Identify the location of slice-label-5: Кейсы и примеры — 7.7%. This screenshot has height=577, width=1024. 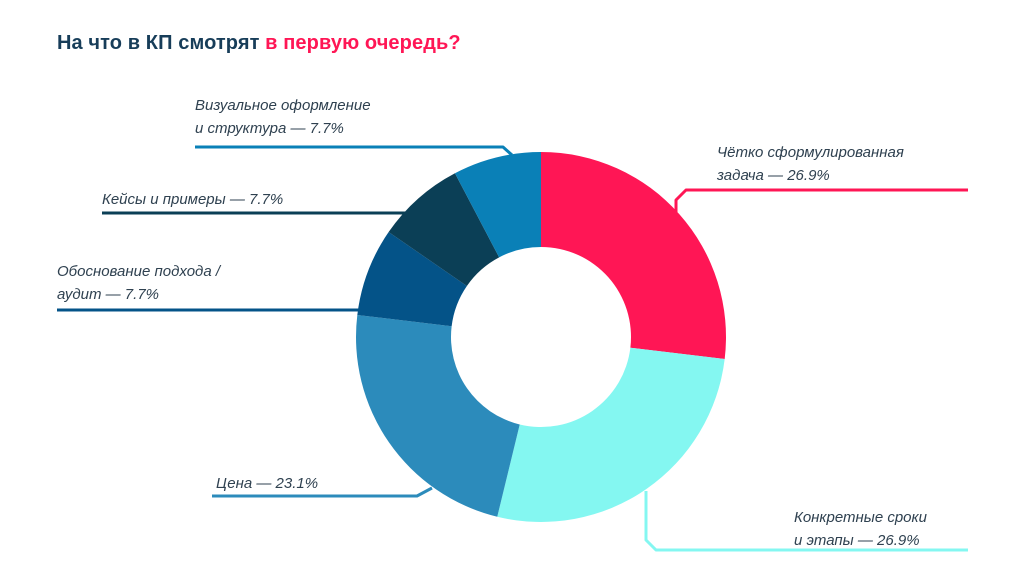
(192, 199).